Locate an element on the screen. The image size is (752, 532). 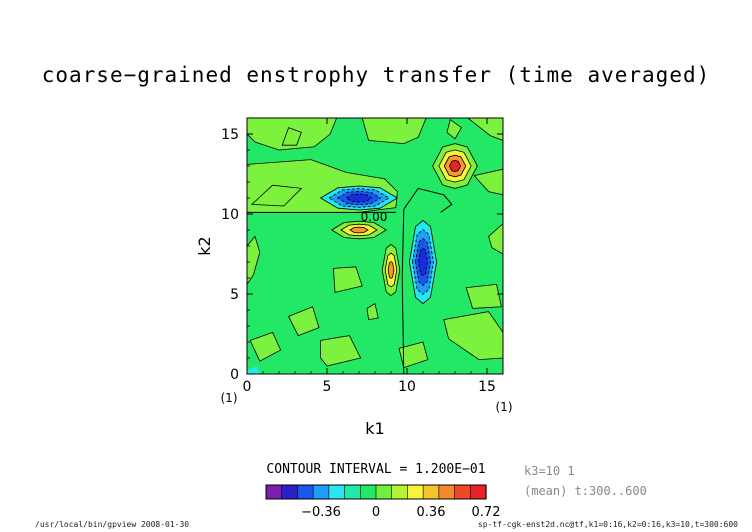
y-tick-label: 10 is located at coordinates (230, 215).